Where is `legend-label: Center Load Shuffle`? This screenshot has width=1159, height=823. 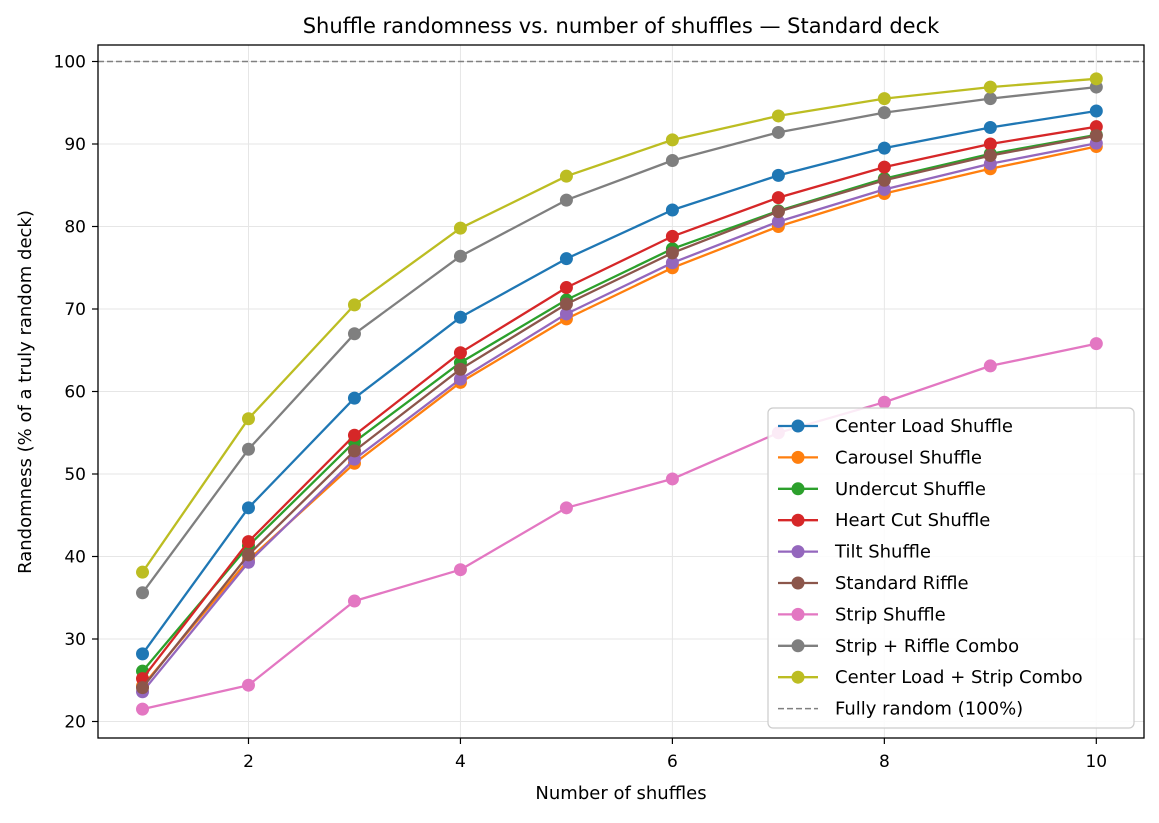
legend-label: Center Load Shuffle is located at coordinates (924, 426).